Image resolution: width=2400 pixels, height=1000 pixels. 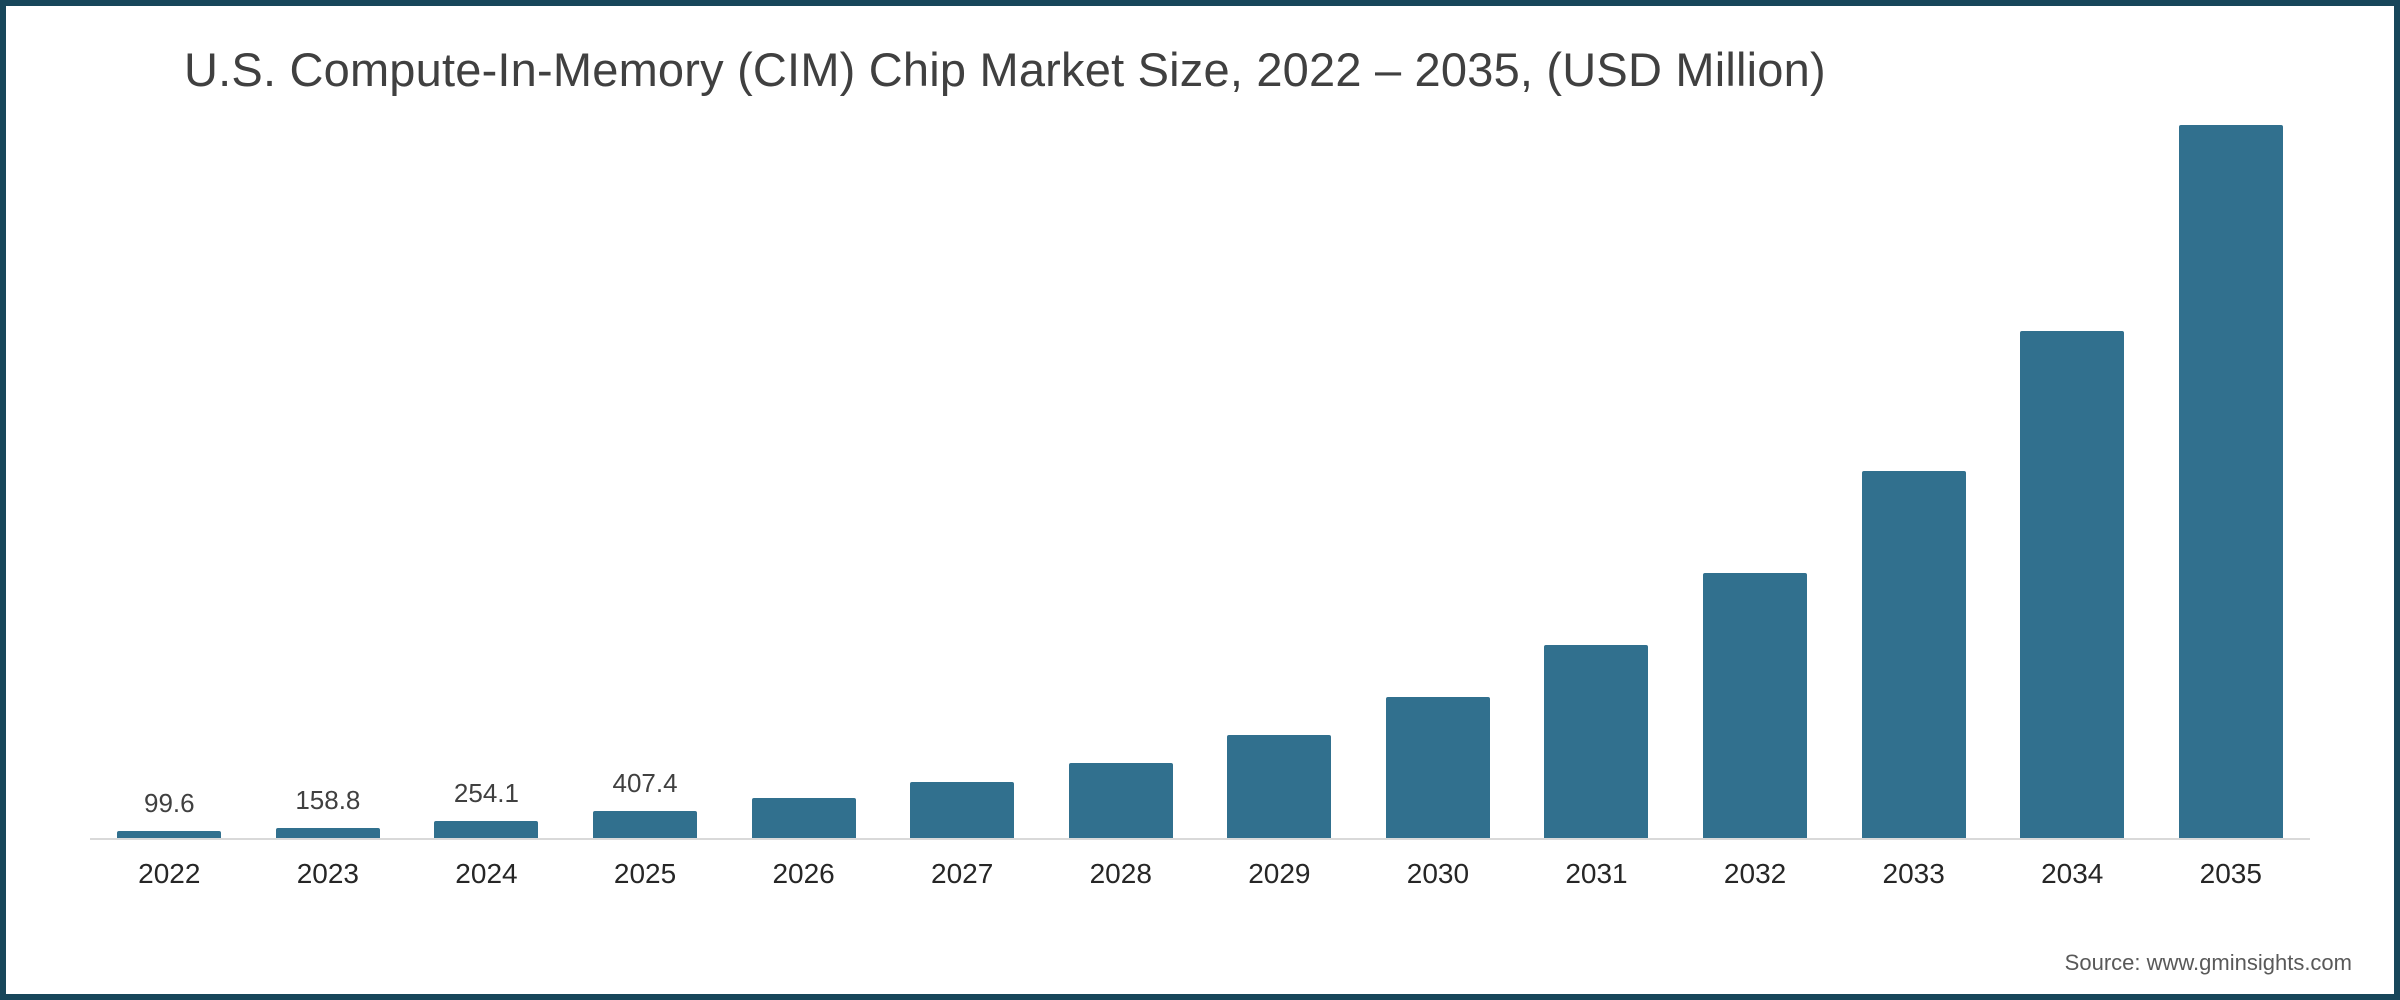 What do you see at coordinates (803, 873) in the screenshot?
I see `x-axis-tick-label: 2026` at bounding box center [803, 873].